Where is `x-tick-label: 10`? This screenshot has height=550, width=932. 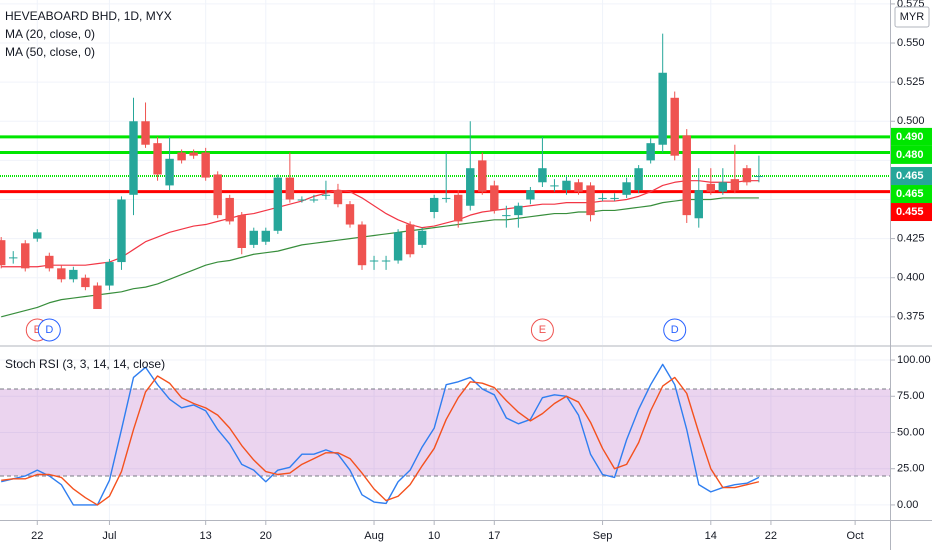
x-tick-label: 10 is located at coordinates (434, 536).